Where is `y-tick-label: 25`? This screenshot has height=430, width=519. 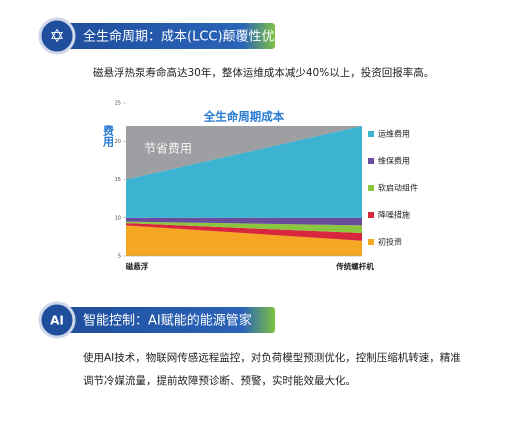 y-tick-label: 25 is located at coordinates (118, 104).